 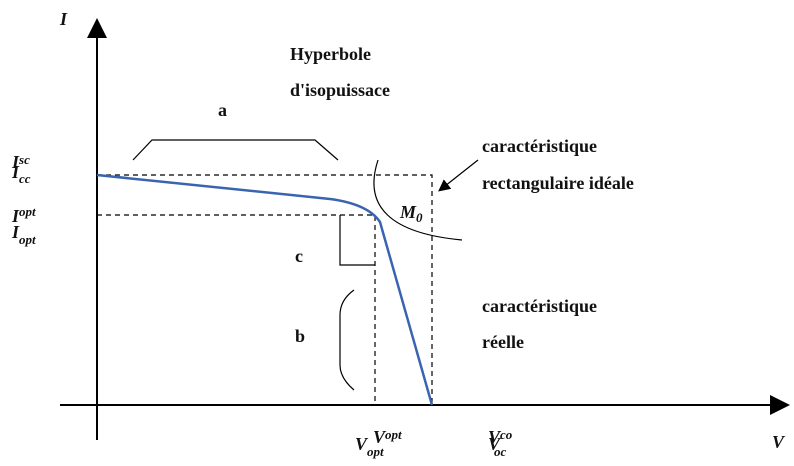 What do you see at coordinates (558, 183) in the screenshot?
I see `ideal-label: rectangulaire idéale` at bounding box center [558, 183].